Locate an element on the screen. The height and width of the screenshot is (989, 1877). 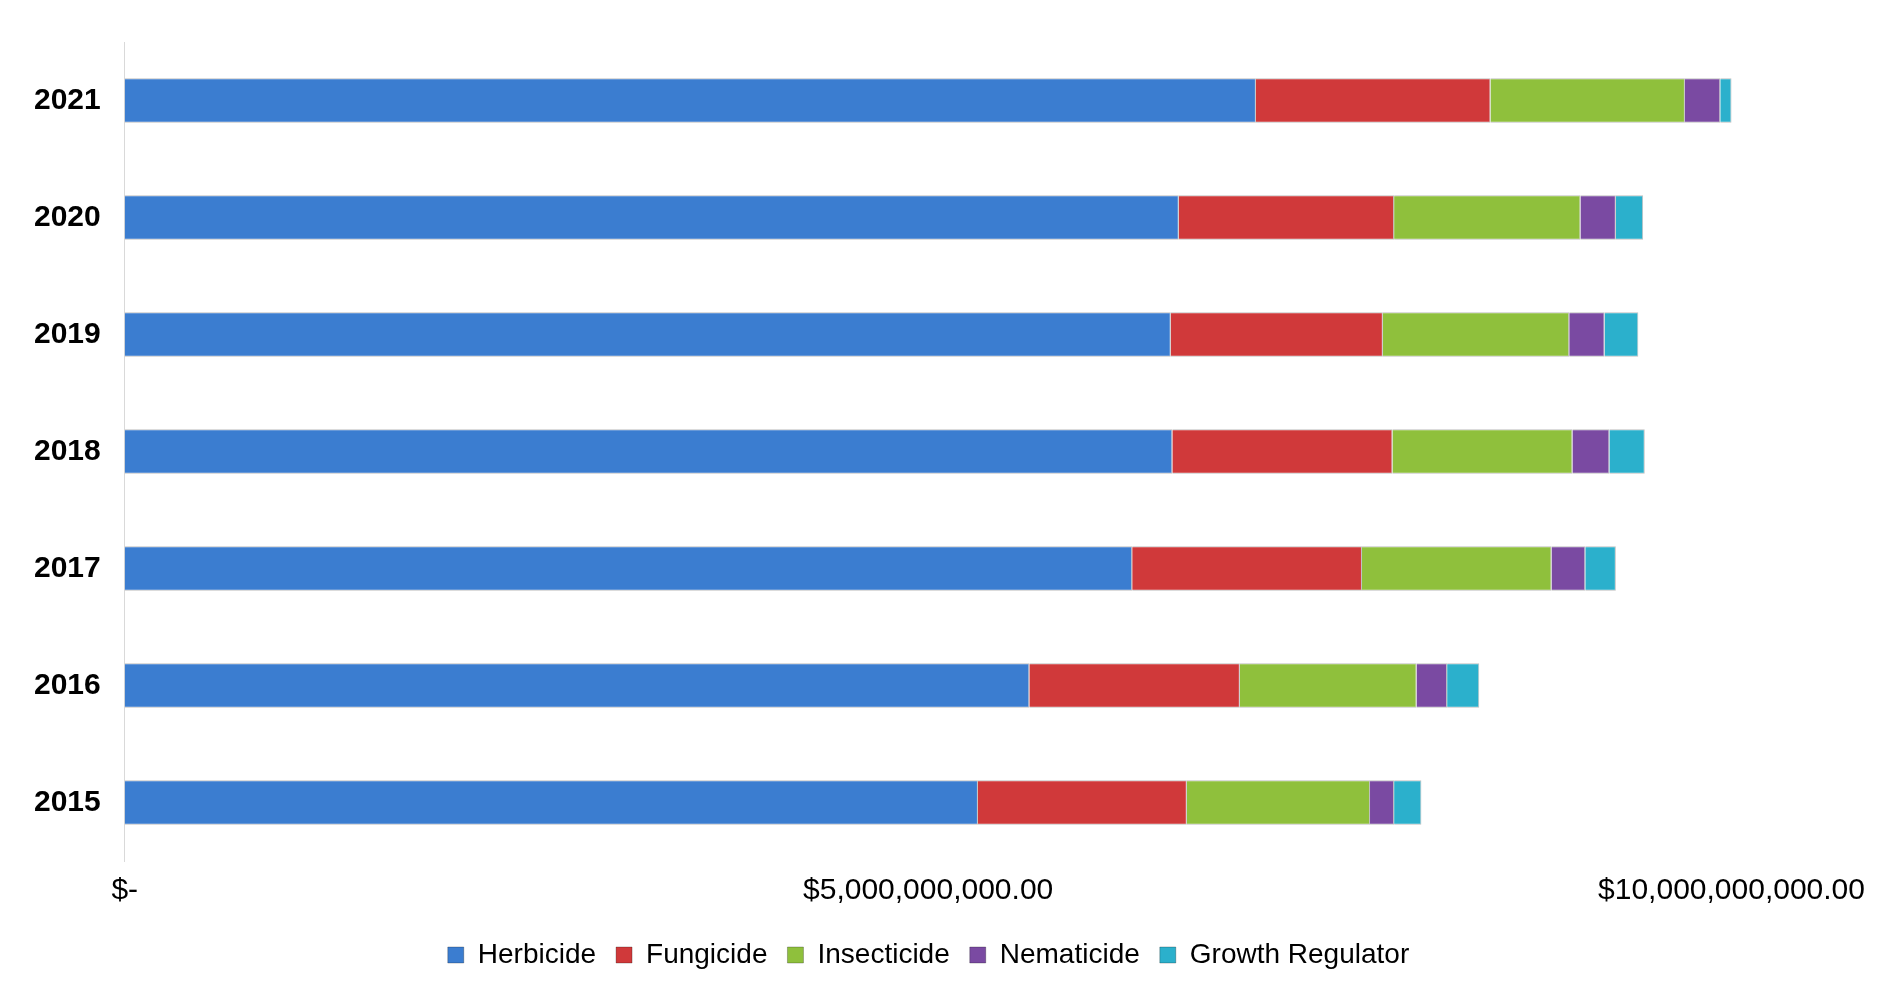
x-tick-label: $10,000,000,000.00 is located at coordinates (1732, 889).